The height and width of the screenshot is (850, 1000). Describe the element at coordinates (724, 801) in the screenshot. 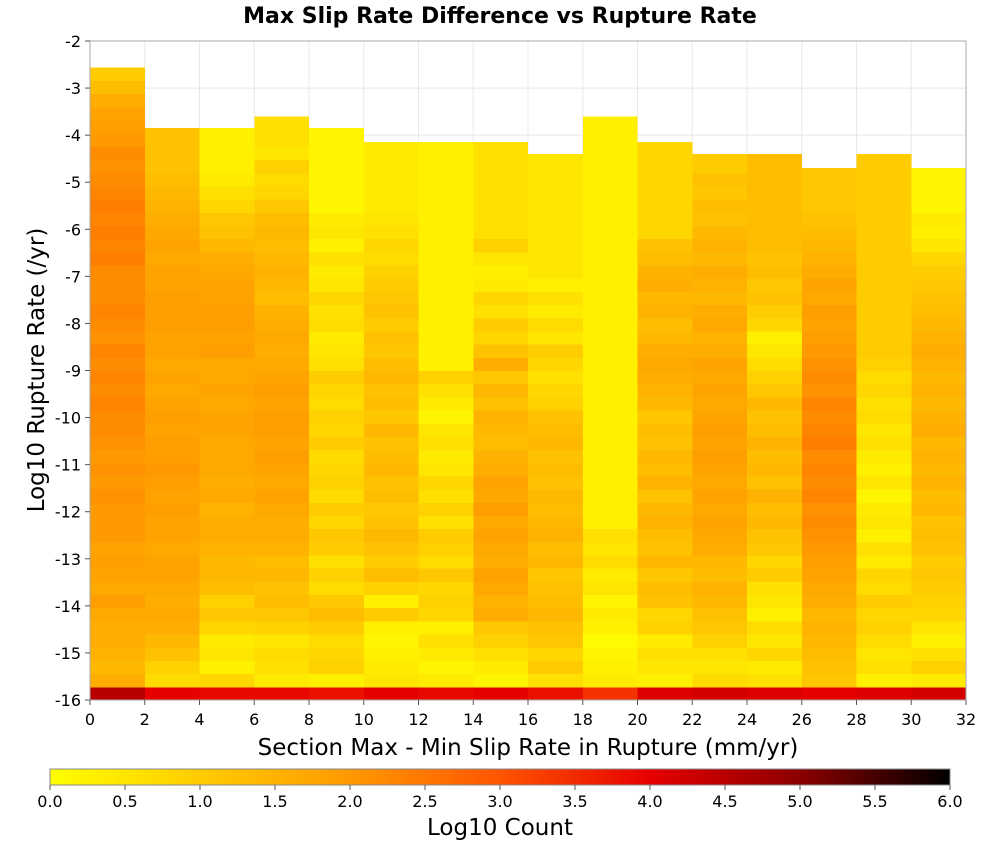

I see `colorbar-tick-label: 4.5` at that location.